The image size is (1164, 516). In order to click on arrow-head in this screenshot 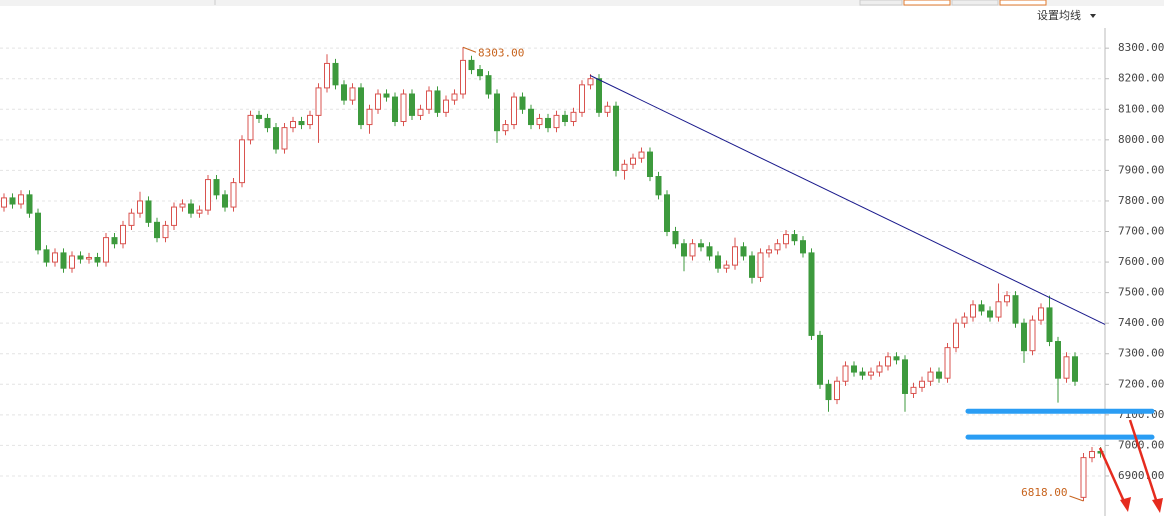, I will do `click(1125, 504)`.